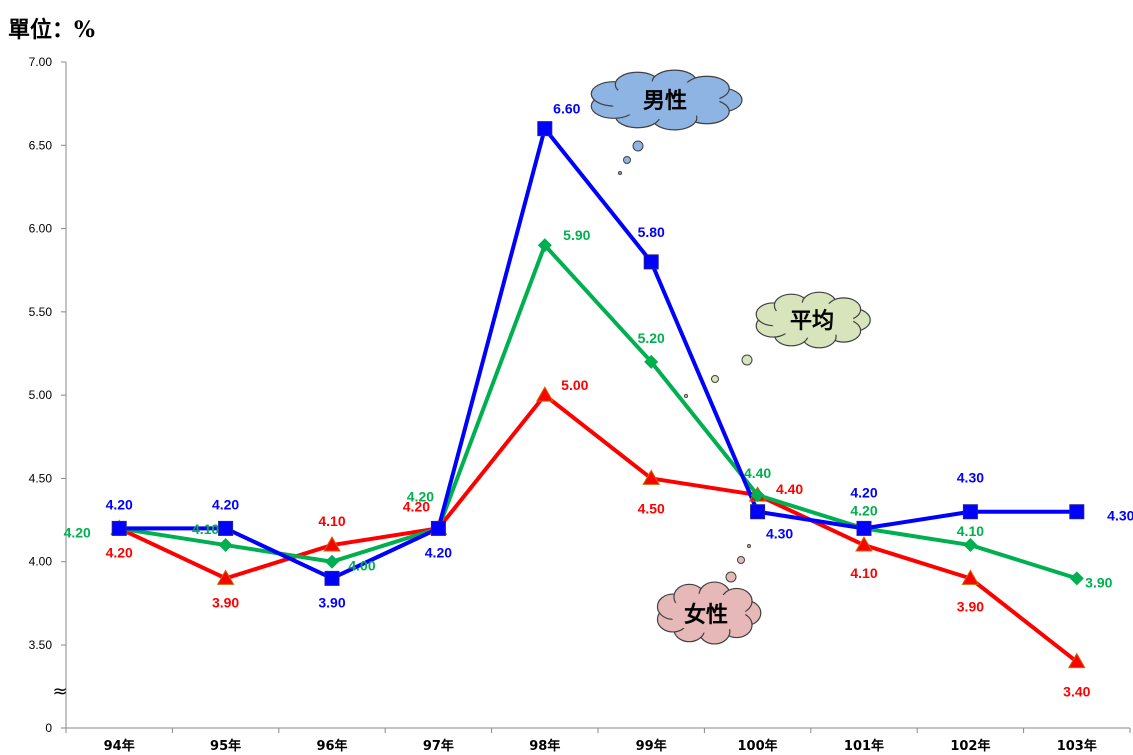 Image resolution: width=1133 pixels, height=755 pixels. I want to click on data-label: 4.50, so click(651, 508).